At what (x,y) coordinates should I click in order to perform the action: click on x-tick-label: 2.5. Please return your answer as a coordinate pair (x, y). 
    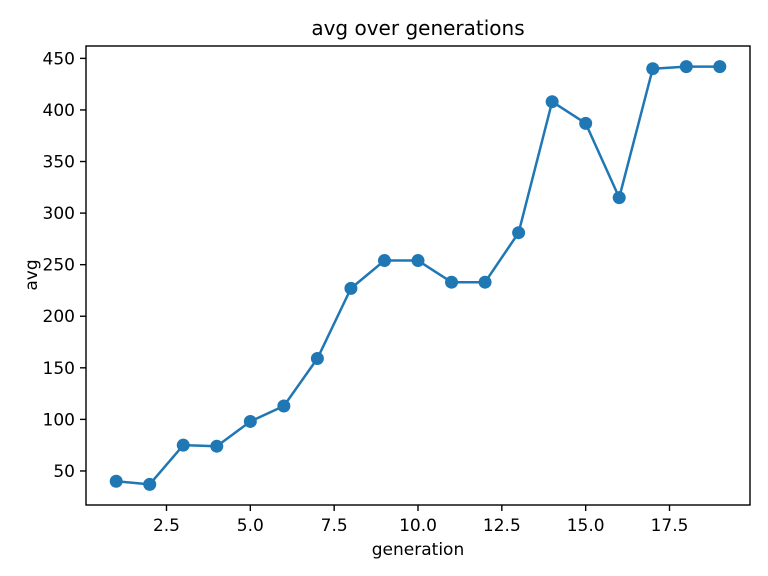
    Looking at the image, I should click on (166, 526).